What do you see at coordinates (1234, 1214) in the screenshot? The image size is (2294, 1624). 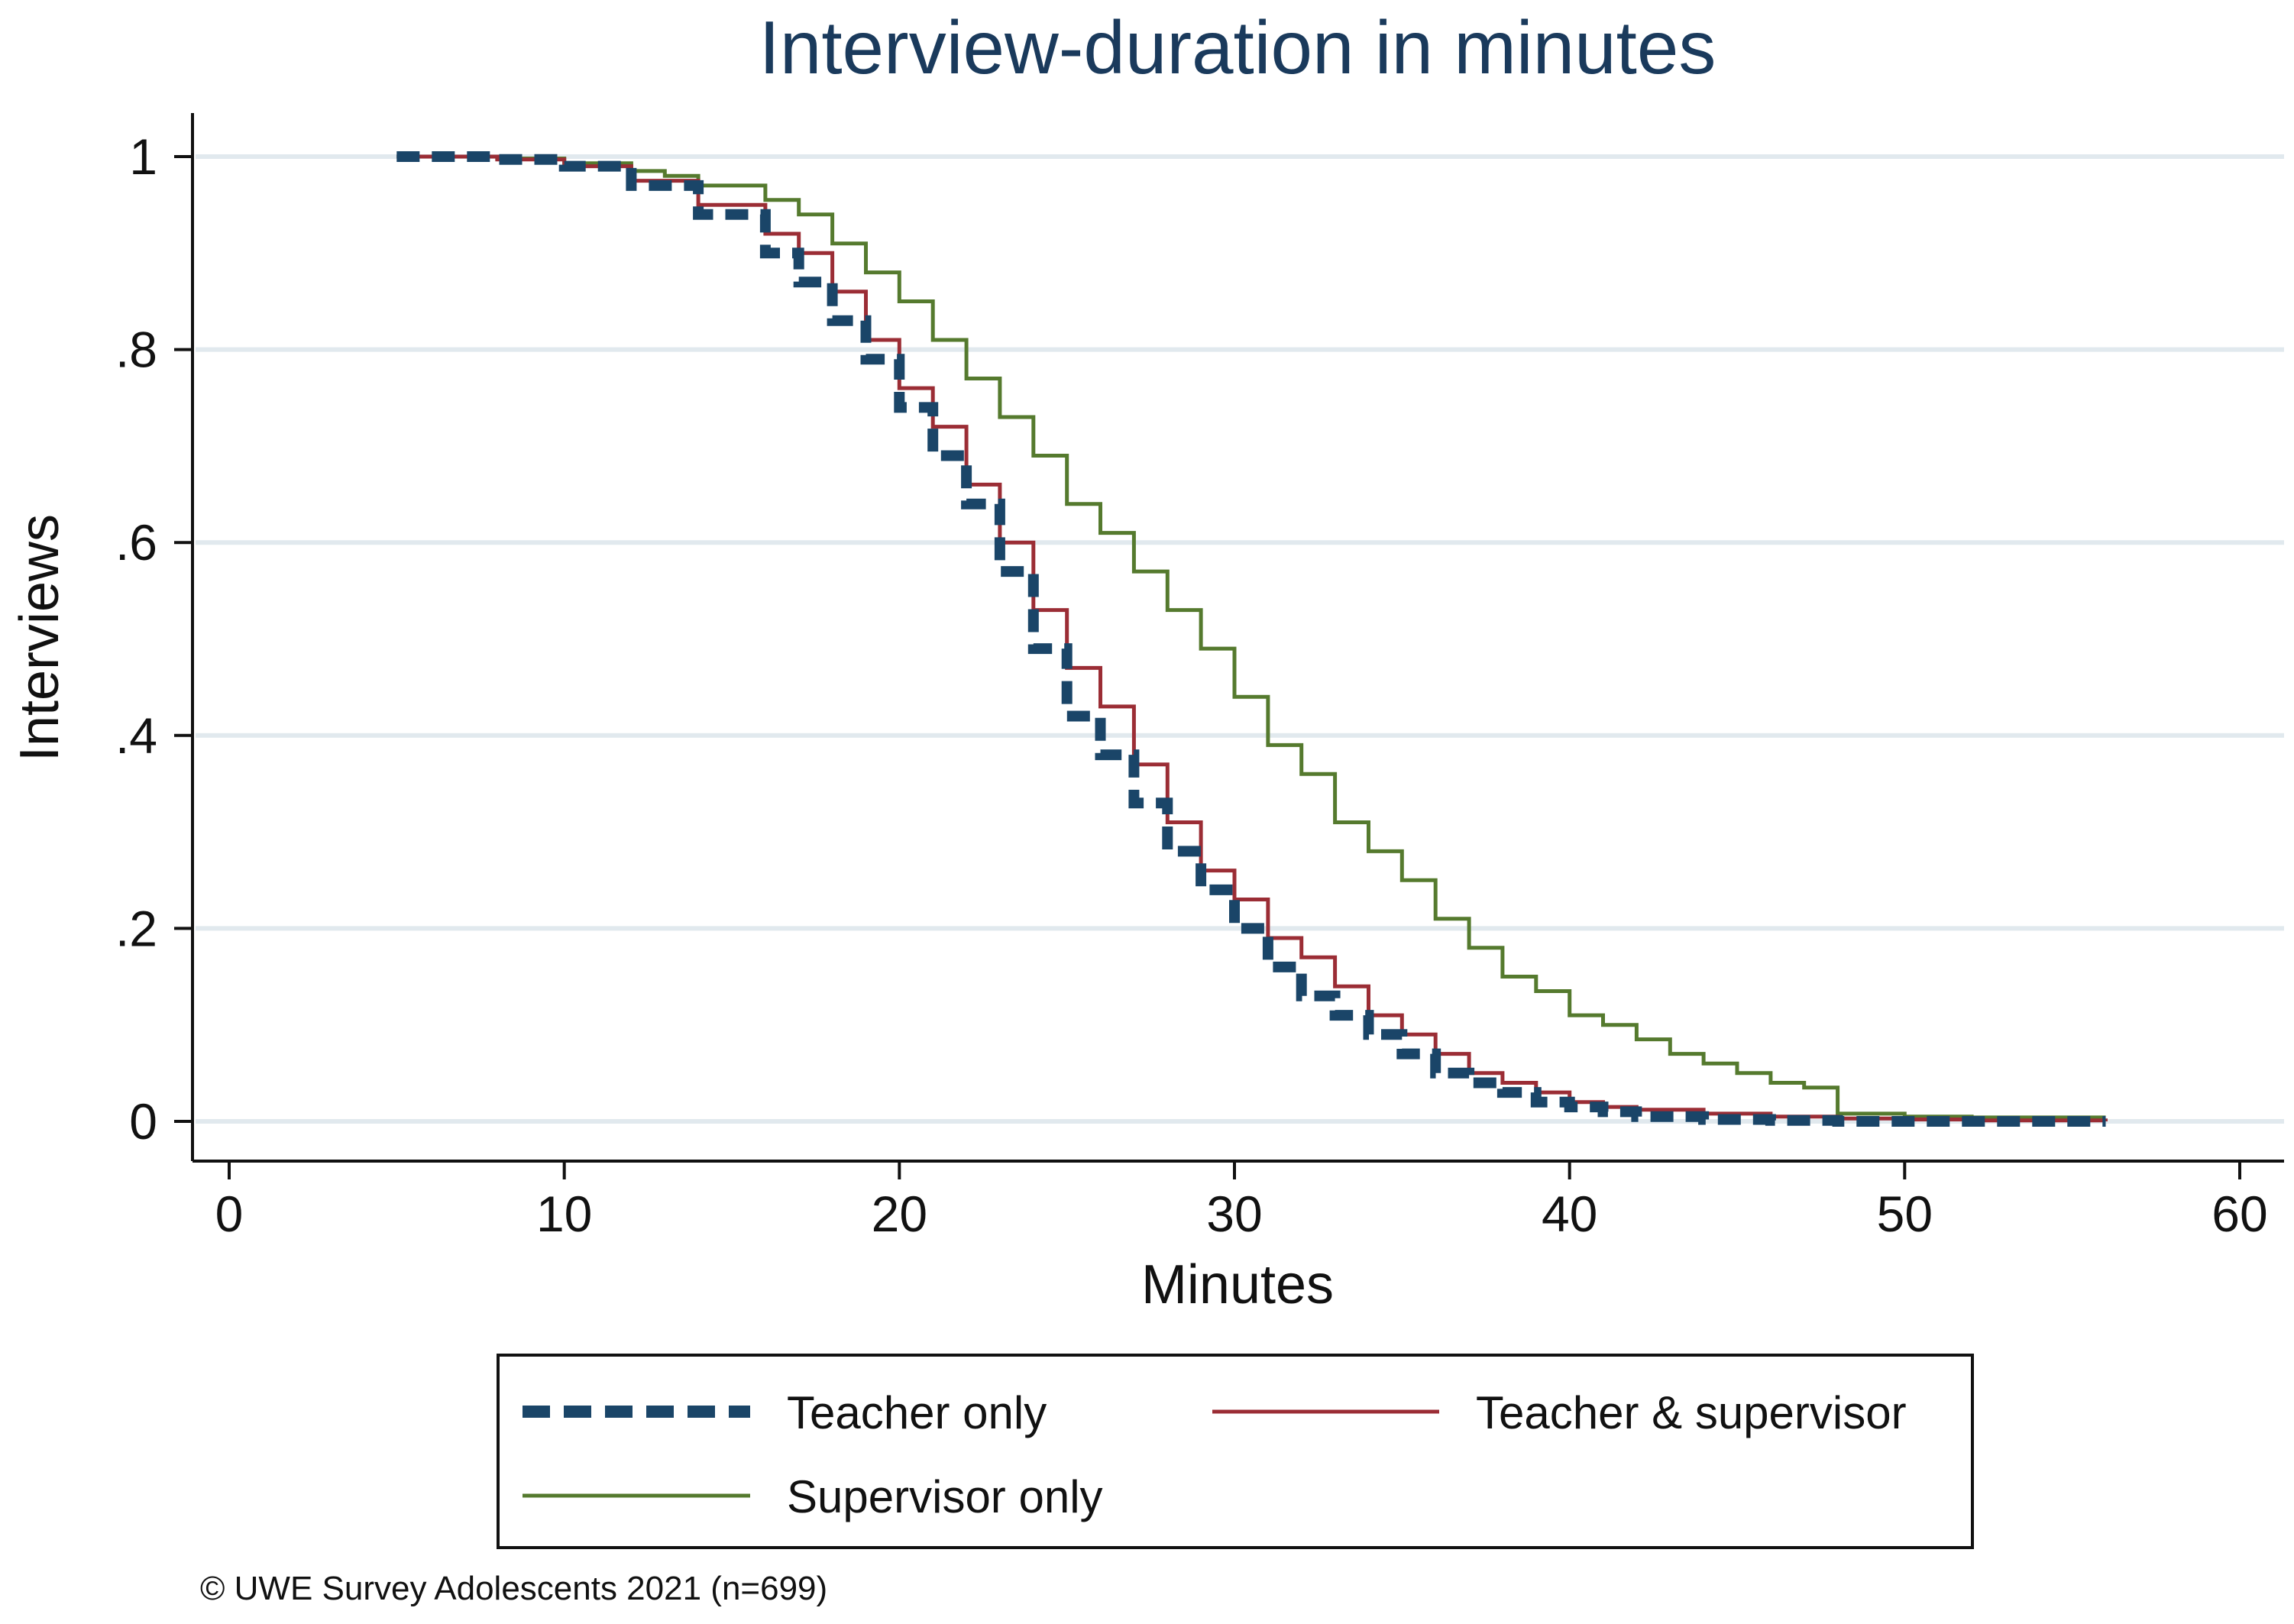 I see `x-tick-label: 30` at bounding box center [1234, 1214].